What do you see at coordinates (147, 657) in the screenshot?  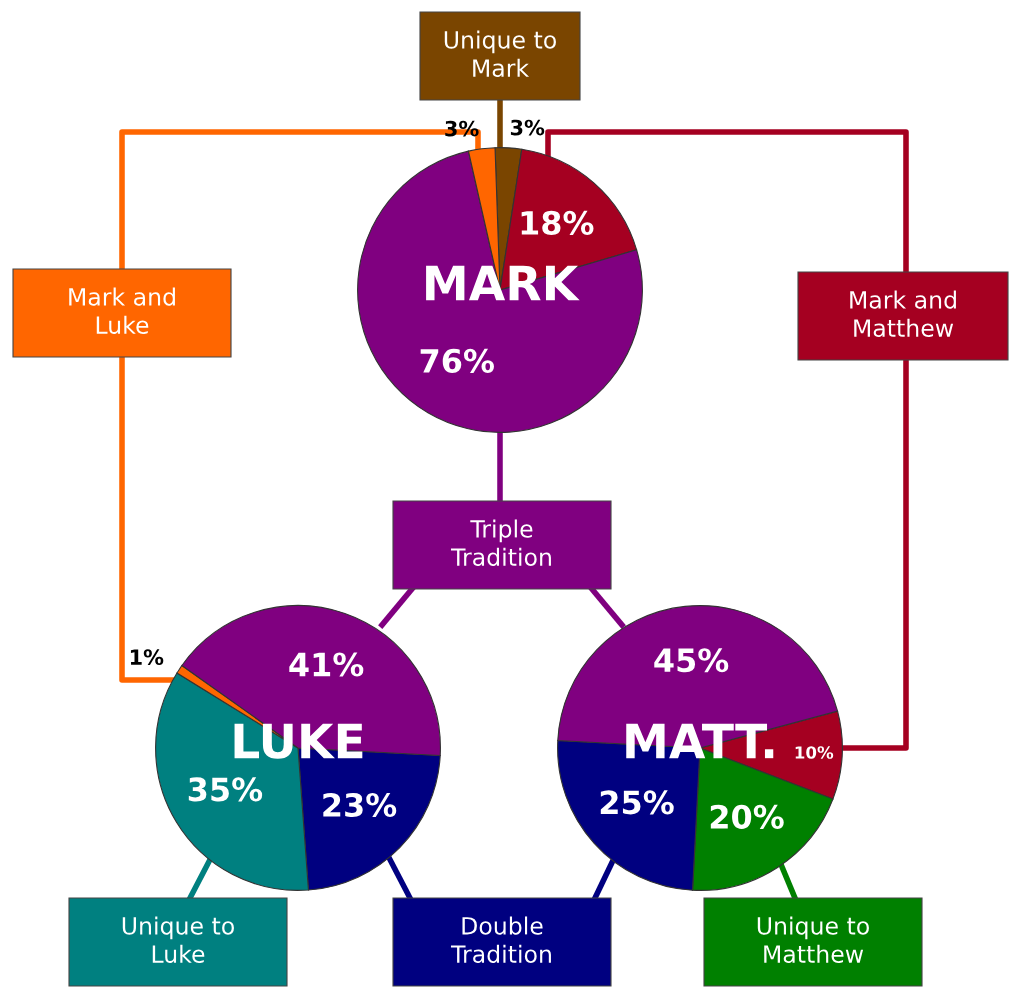 I see `data-label: 1%` at bounding box center [147, 657].